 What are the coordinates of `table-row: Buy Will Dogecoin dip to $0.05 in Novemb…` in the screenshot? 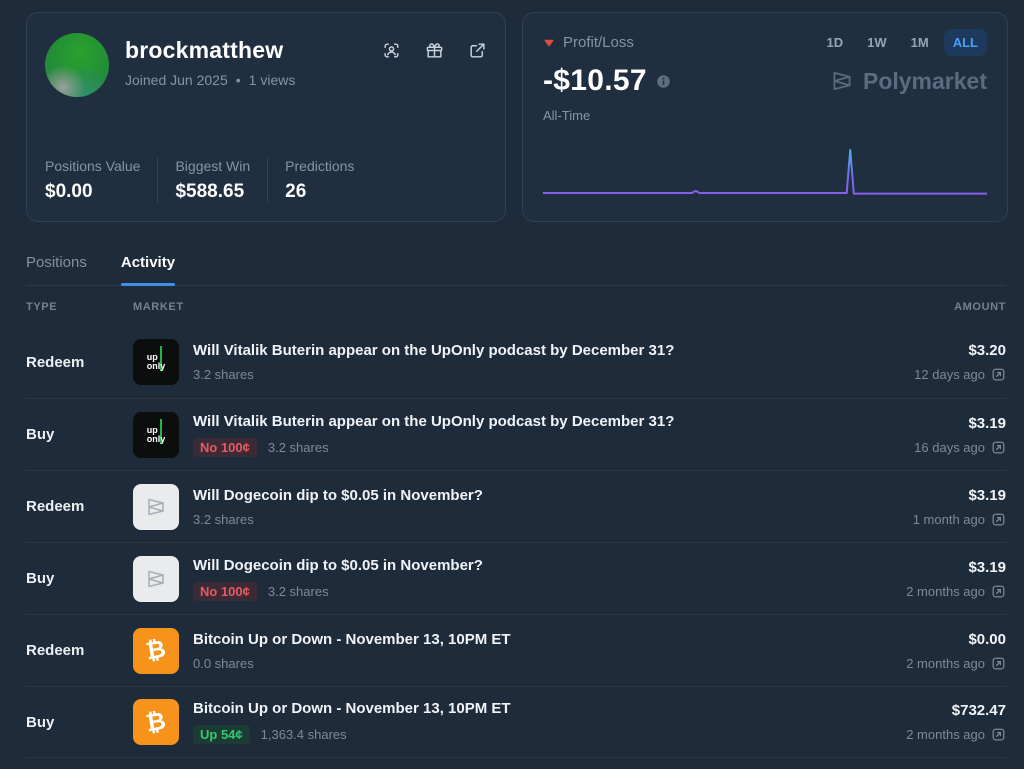 It's located at (516, 578).